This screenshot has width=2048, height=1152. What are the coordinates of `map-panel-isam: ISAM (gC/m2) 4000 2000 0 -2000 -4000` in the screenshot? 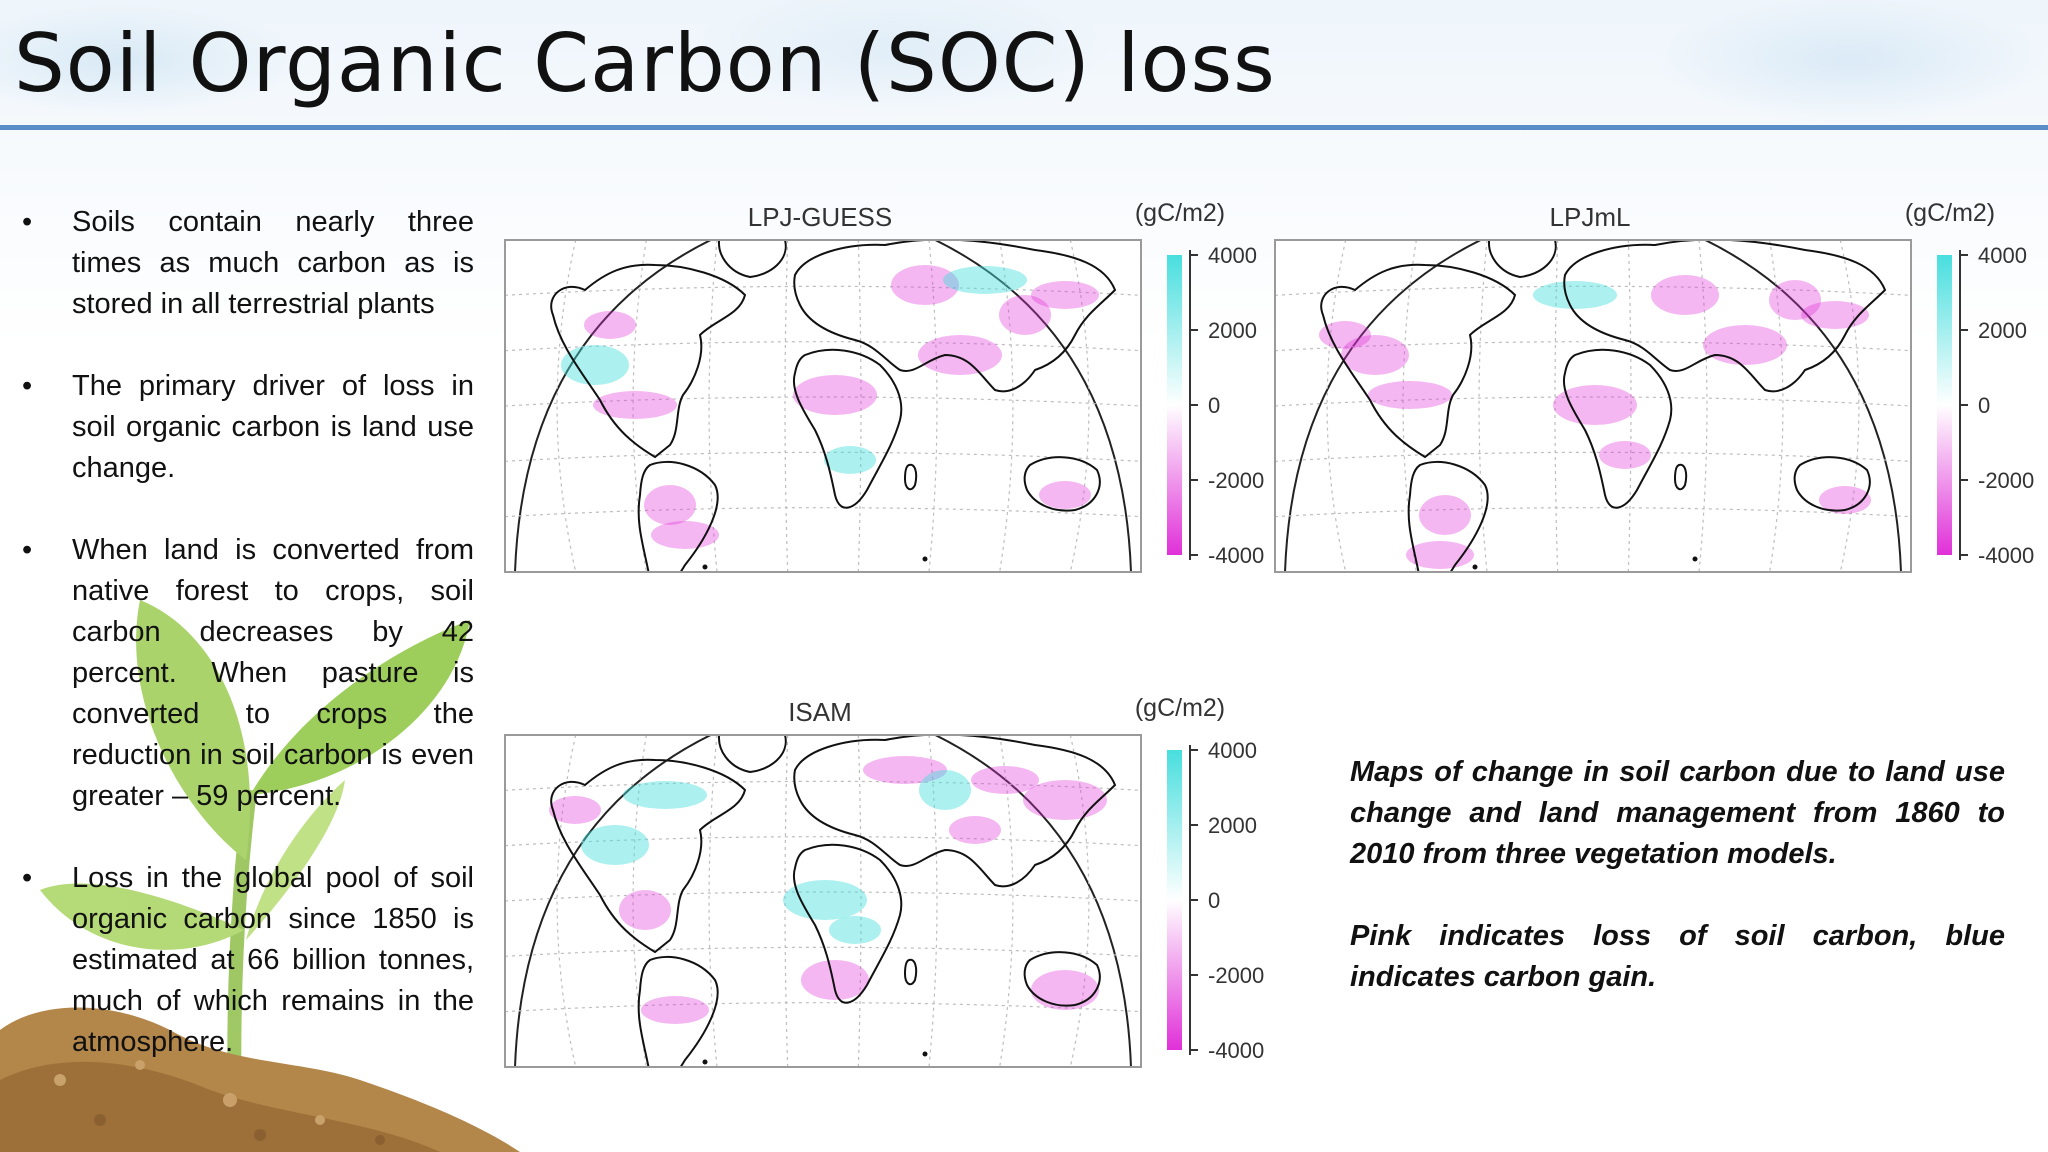 It's located at (884, 890).